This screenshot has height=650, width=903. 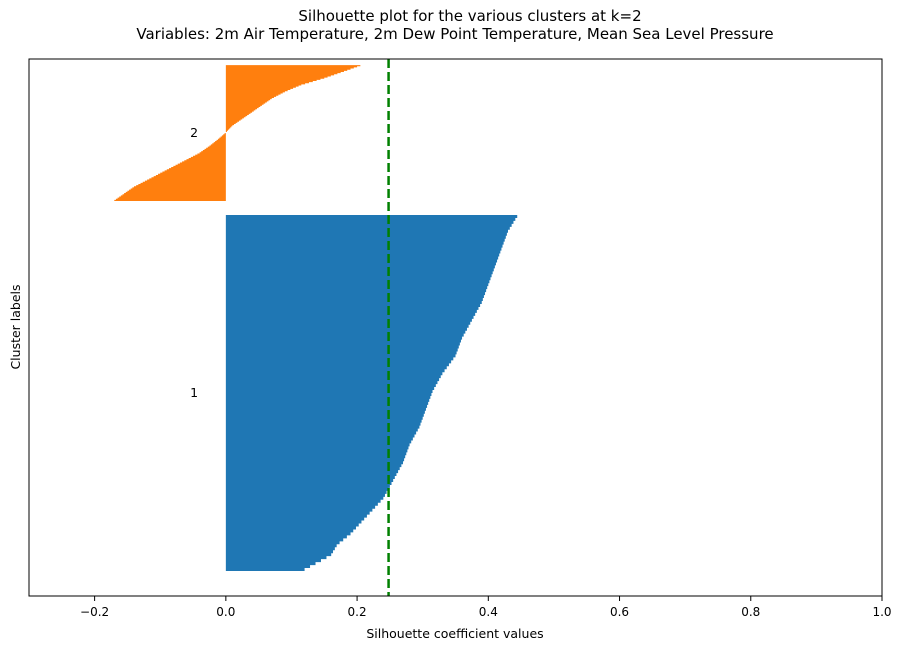 What do you see at coordinates (94, 612) in the screenshot?
I see `x-tick-label: −0.2` at bounding box center [94, 612].